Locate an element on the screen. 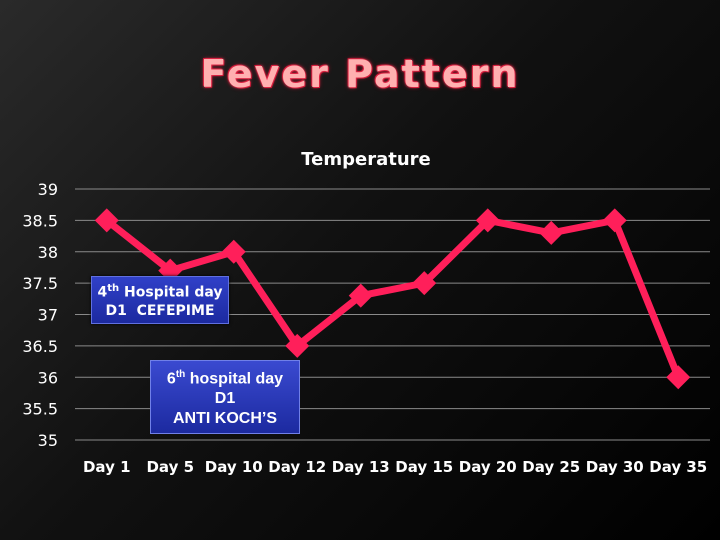  x-tick-label: Day 12 is located at coordinates (297, 467).